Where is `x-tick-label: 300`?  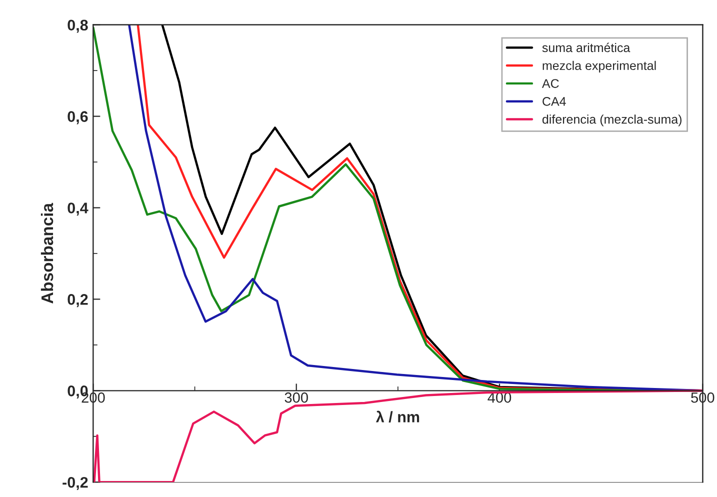 x-tick-label: 300 is located at coordinates (296, 397).